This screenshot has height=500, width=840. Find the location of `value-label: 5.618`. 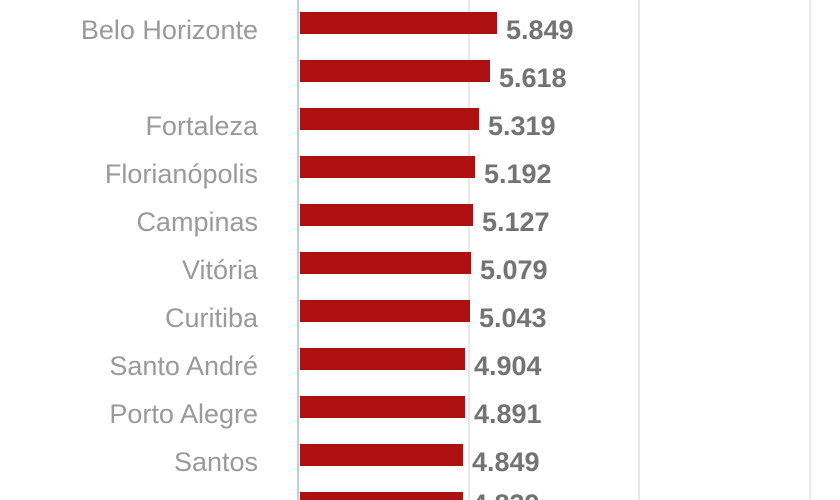

value-label: 5.618 is located at coordinates (533, 78).